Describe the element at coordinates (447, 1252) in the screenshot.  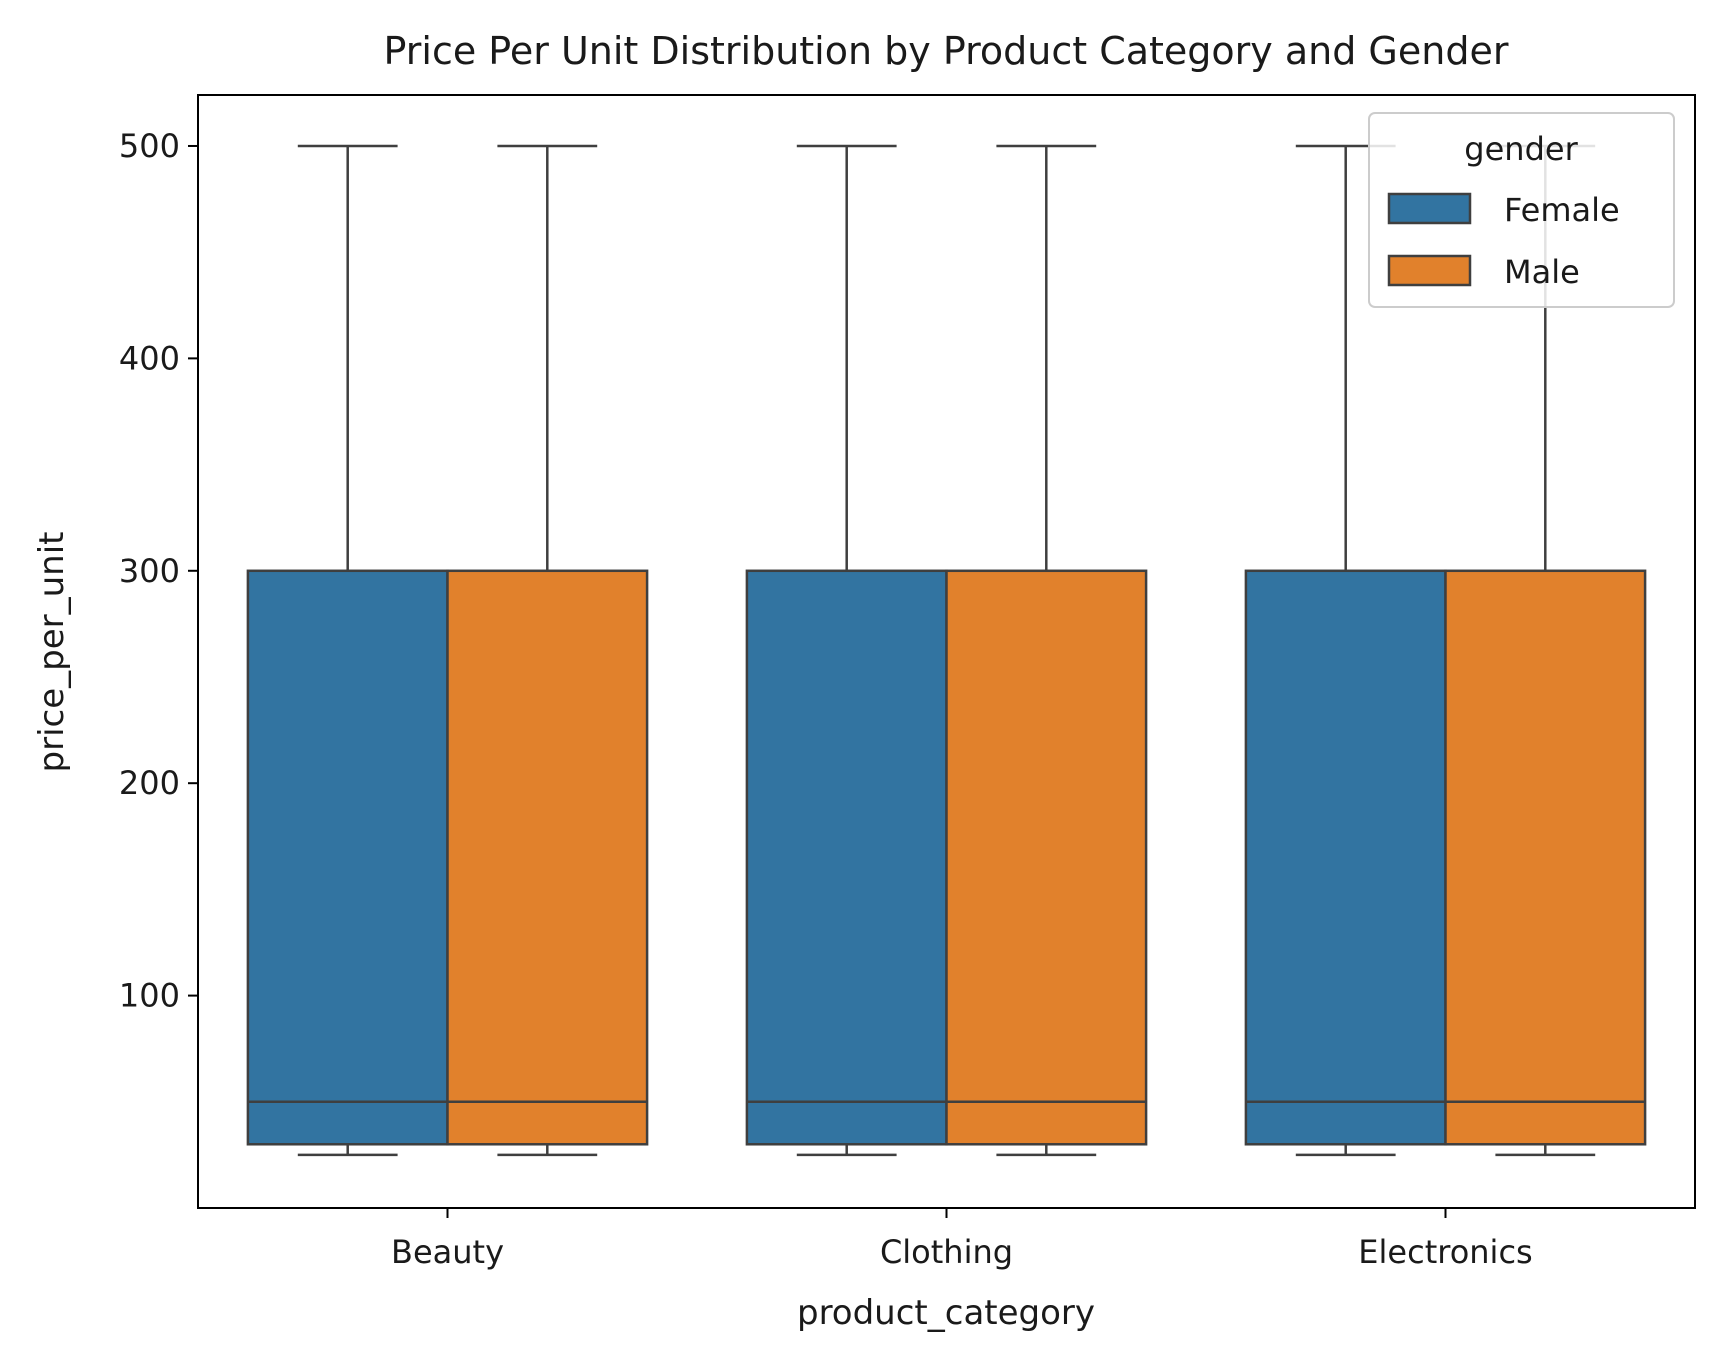
I see `x-tick-label-beauty: Beauty` at that location.